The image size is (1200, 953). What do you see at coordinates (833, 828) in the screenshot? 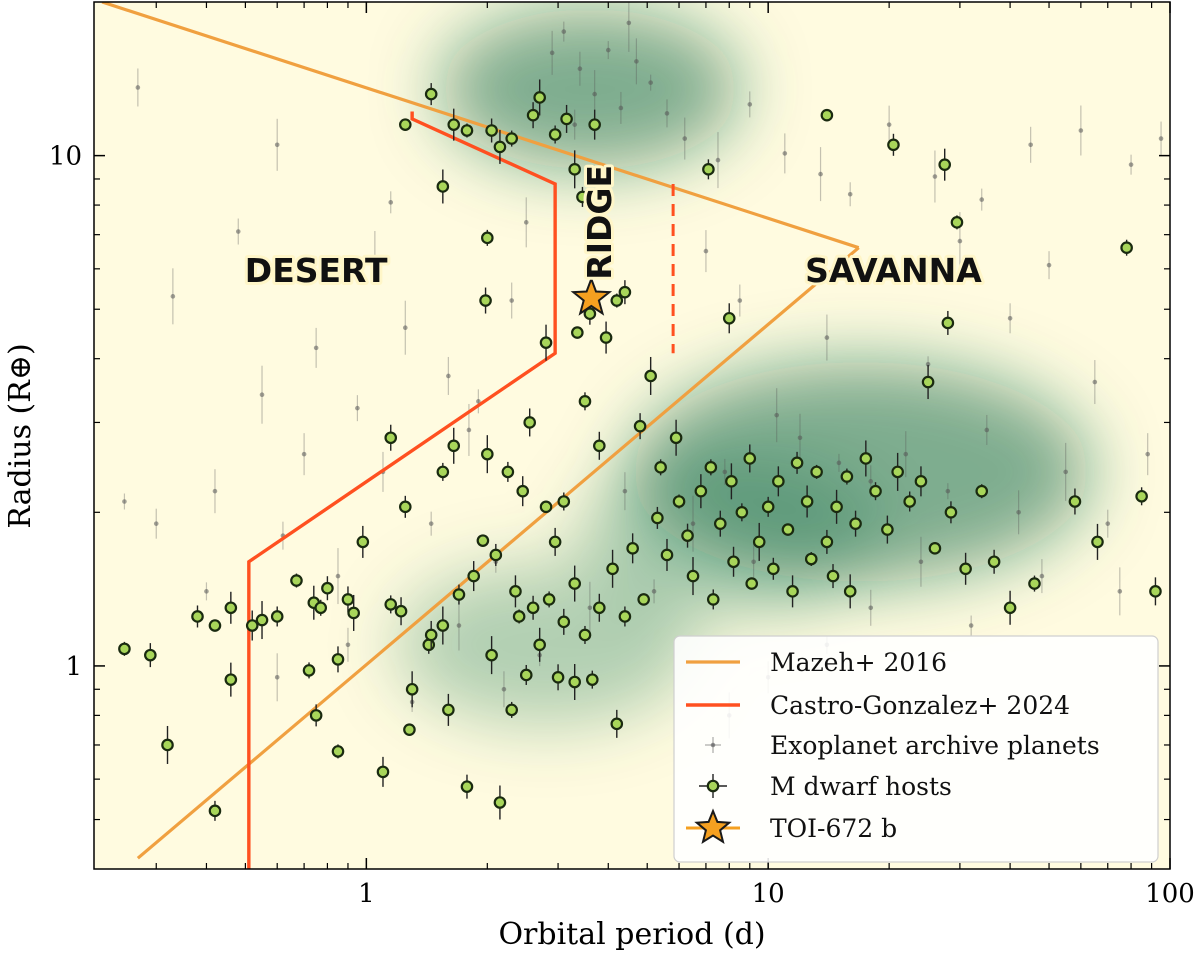
I see `legend-label: TOI-672 b` at bounding box center [833, 828].